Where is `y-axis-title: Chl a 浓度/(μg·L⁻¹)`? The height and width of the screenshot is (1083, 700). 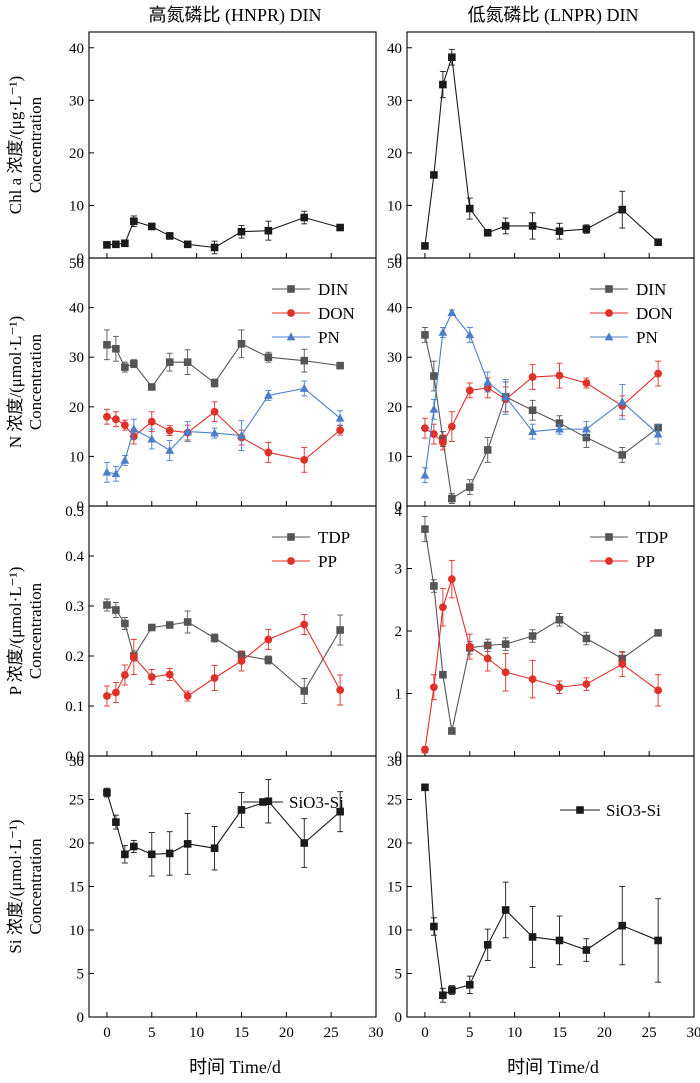
y-axis-title: Chl a 浓度/(μg·L⁻¹) is located at coordinates (15, 145).